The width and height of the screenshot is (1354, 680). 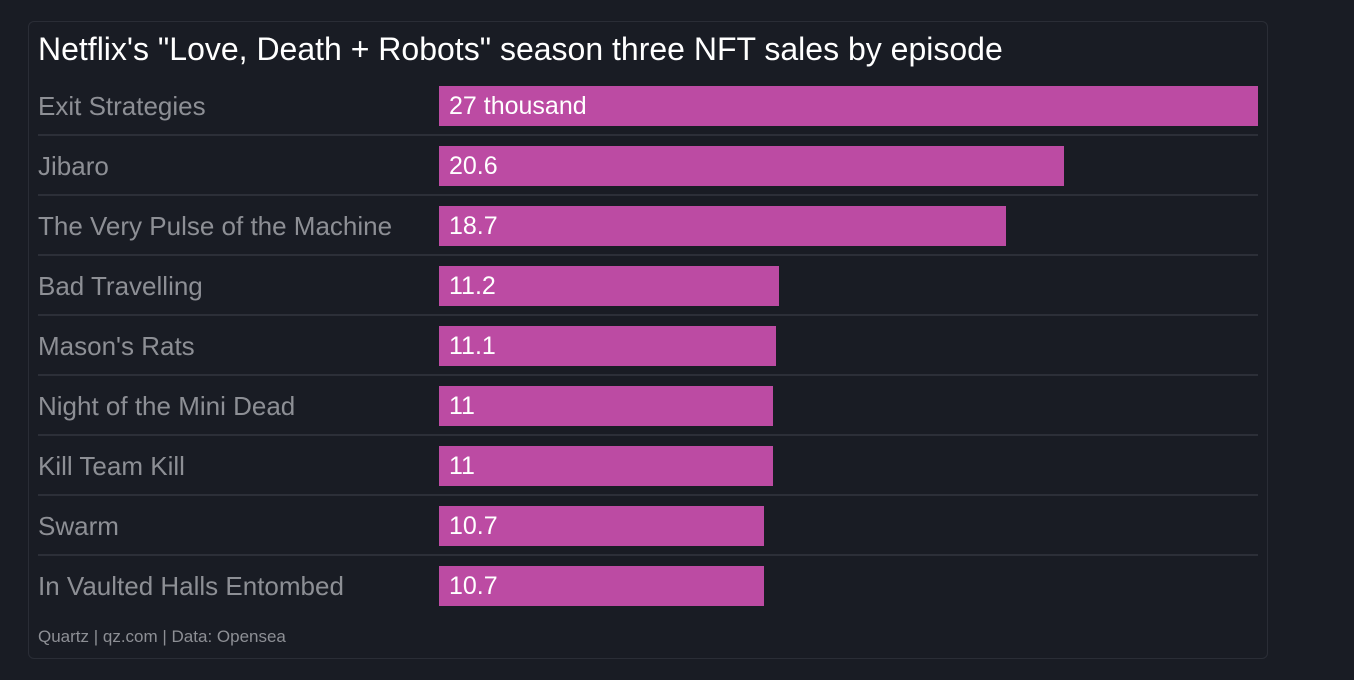 I want to click on category-label: Mason's Rats, so click(x=116, y=346).